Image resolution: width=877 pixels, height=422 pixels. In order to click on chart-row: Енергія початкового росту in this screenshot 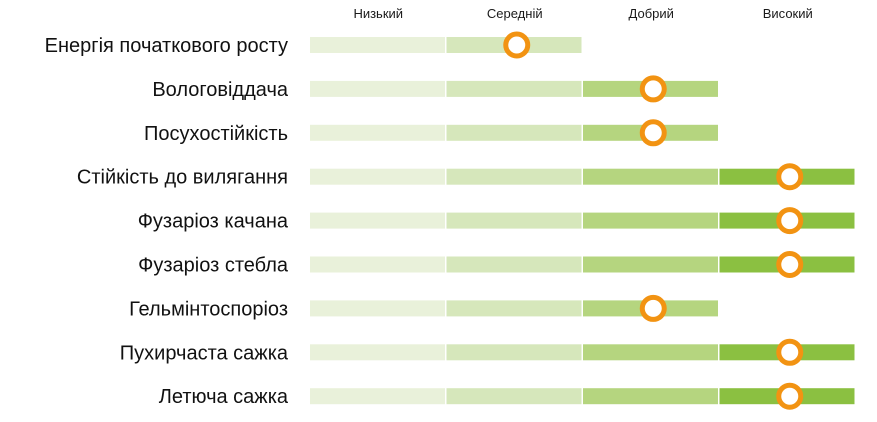, I will do `click(313, 45)`.